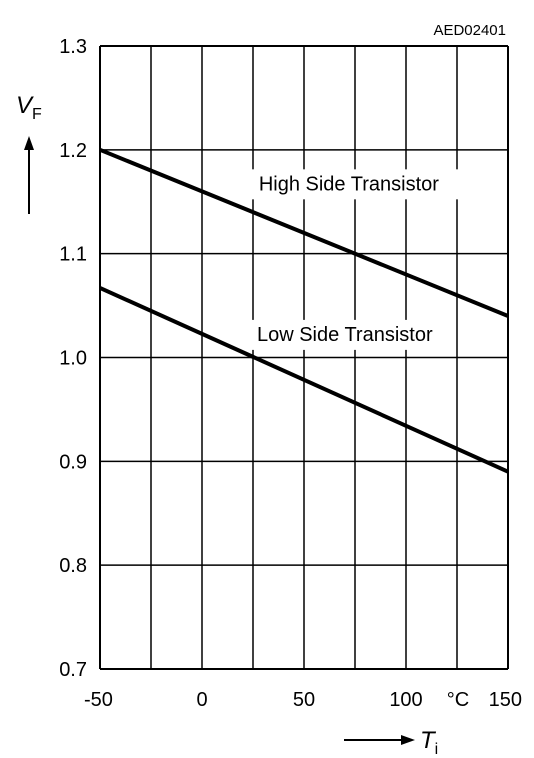 Image resolution: width=534 pixels, height=758 pixels. Describe the element at coordinates (29, 153) in the screenshot. I see `y-axis-label: VF` at that location.